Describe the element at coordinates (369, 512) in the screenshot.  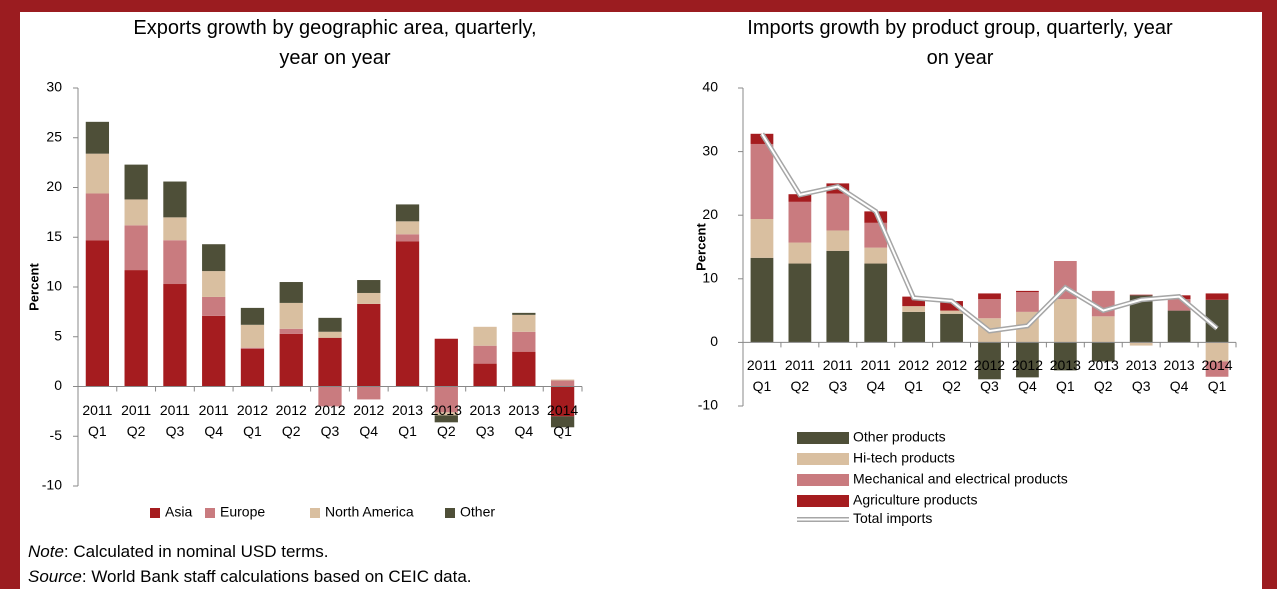
I see `legend-label: North America` at that location.